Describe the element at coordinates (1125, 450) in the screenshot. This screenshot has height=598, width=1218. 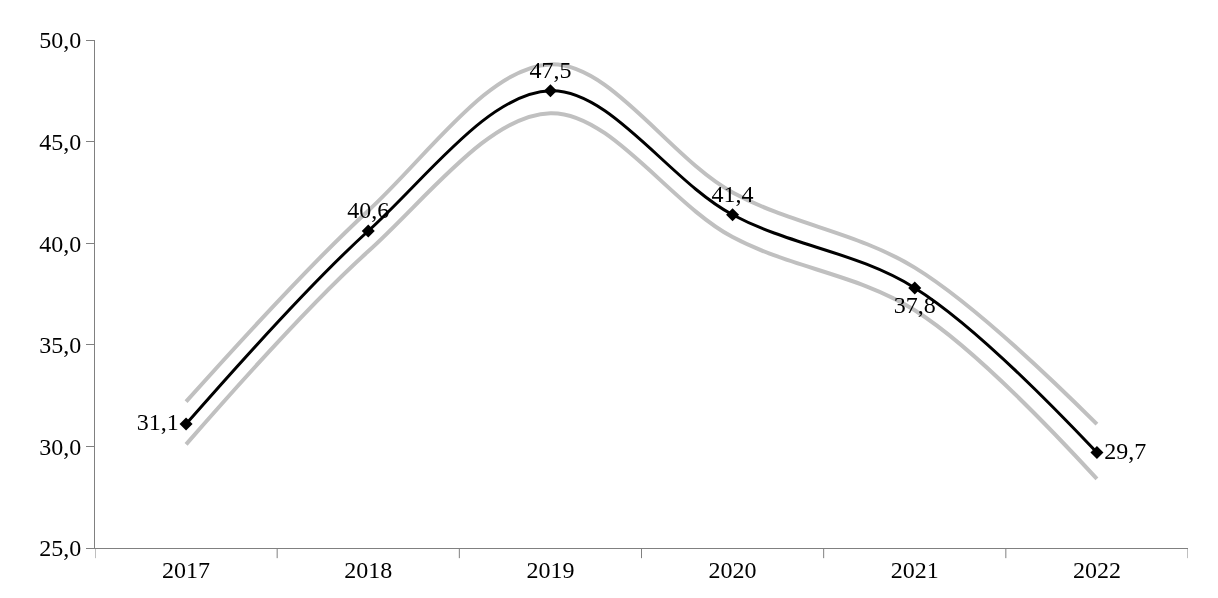
I see `data-label: 29,7` at that location.